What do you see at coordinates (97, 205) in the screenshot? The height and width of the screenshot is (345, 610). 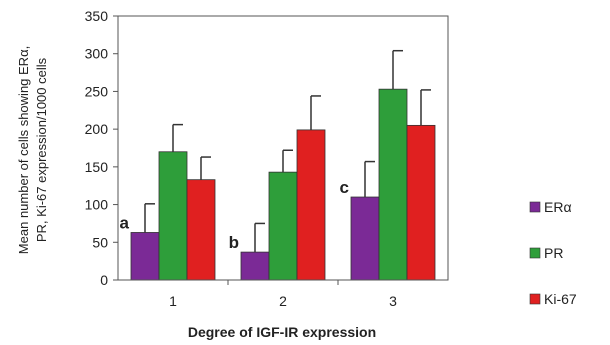 I see `y-tick-label: 100` at bounding box center [97, 205].